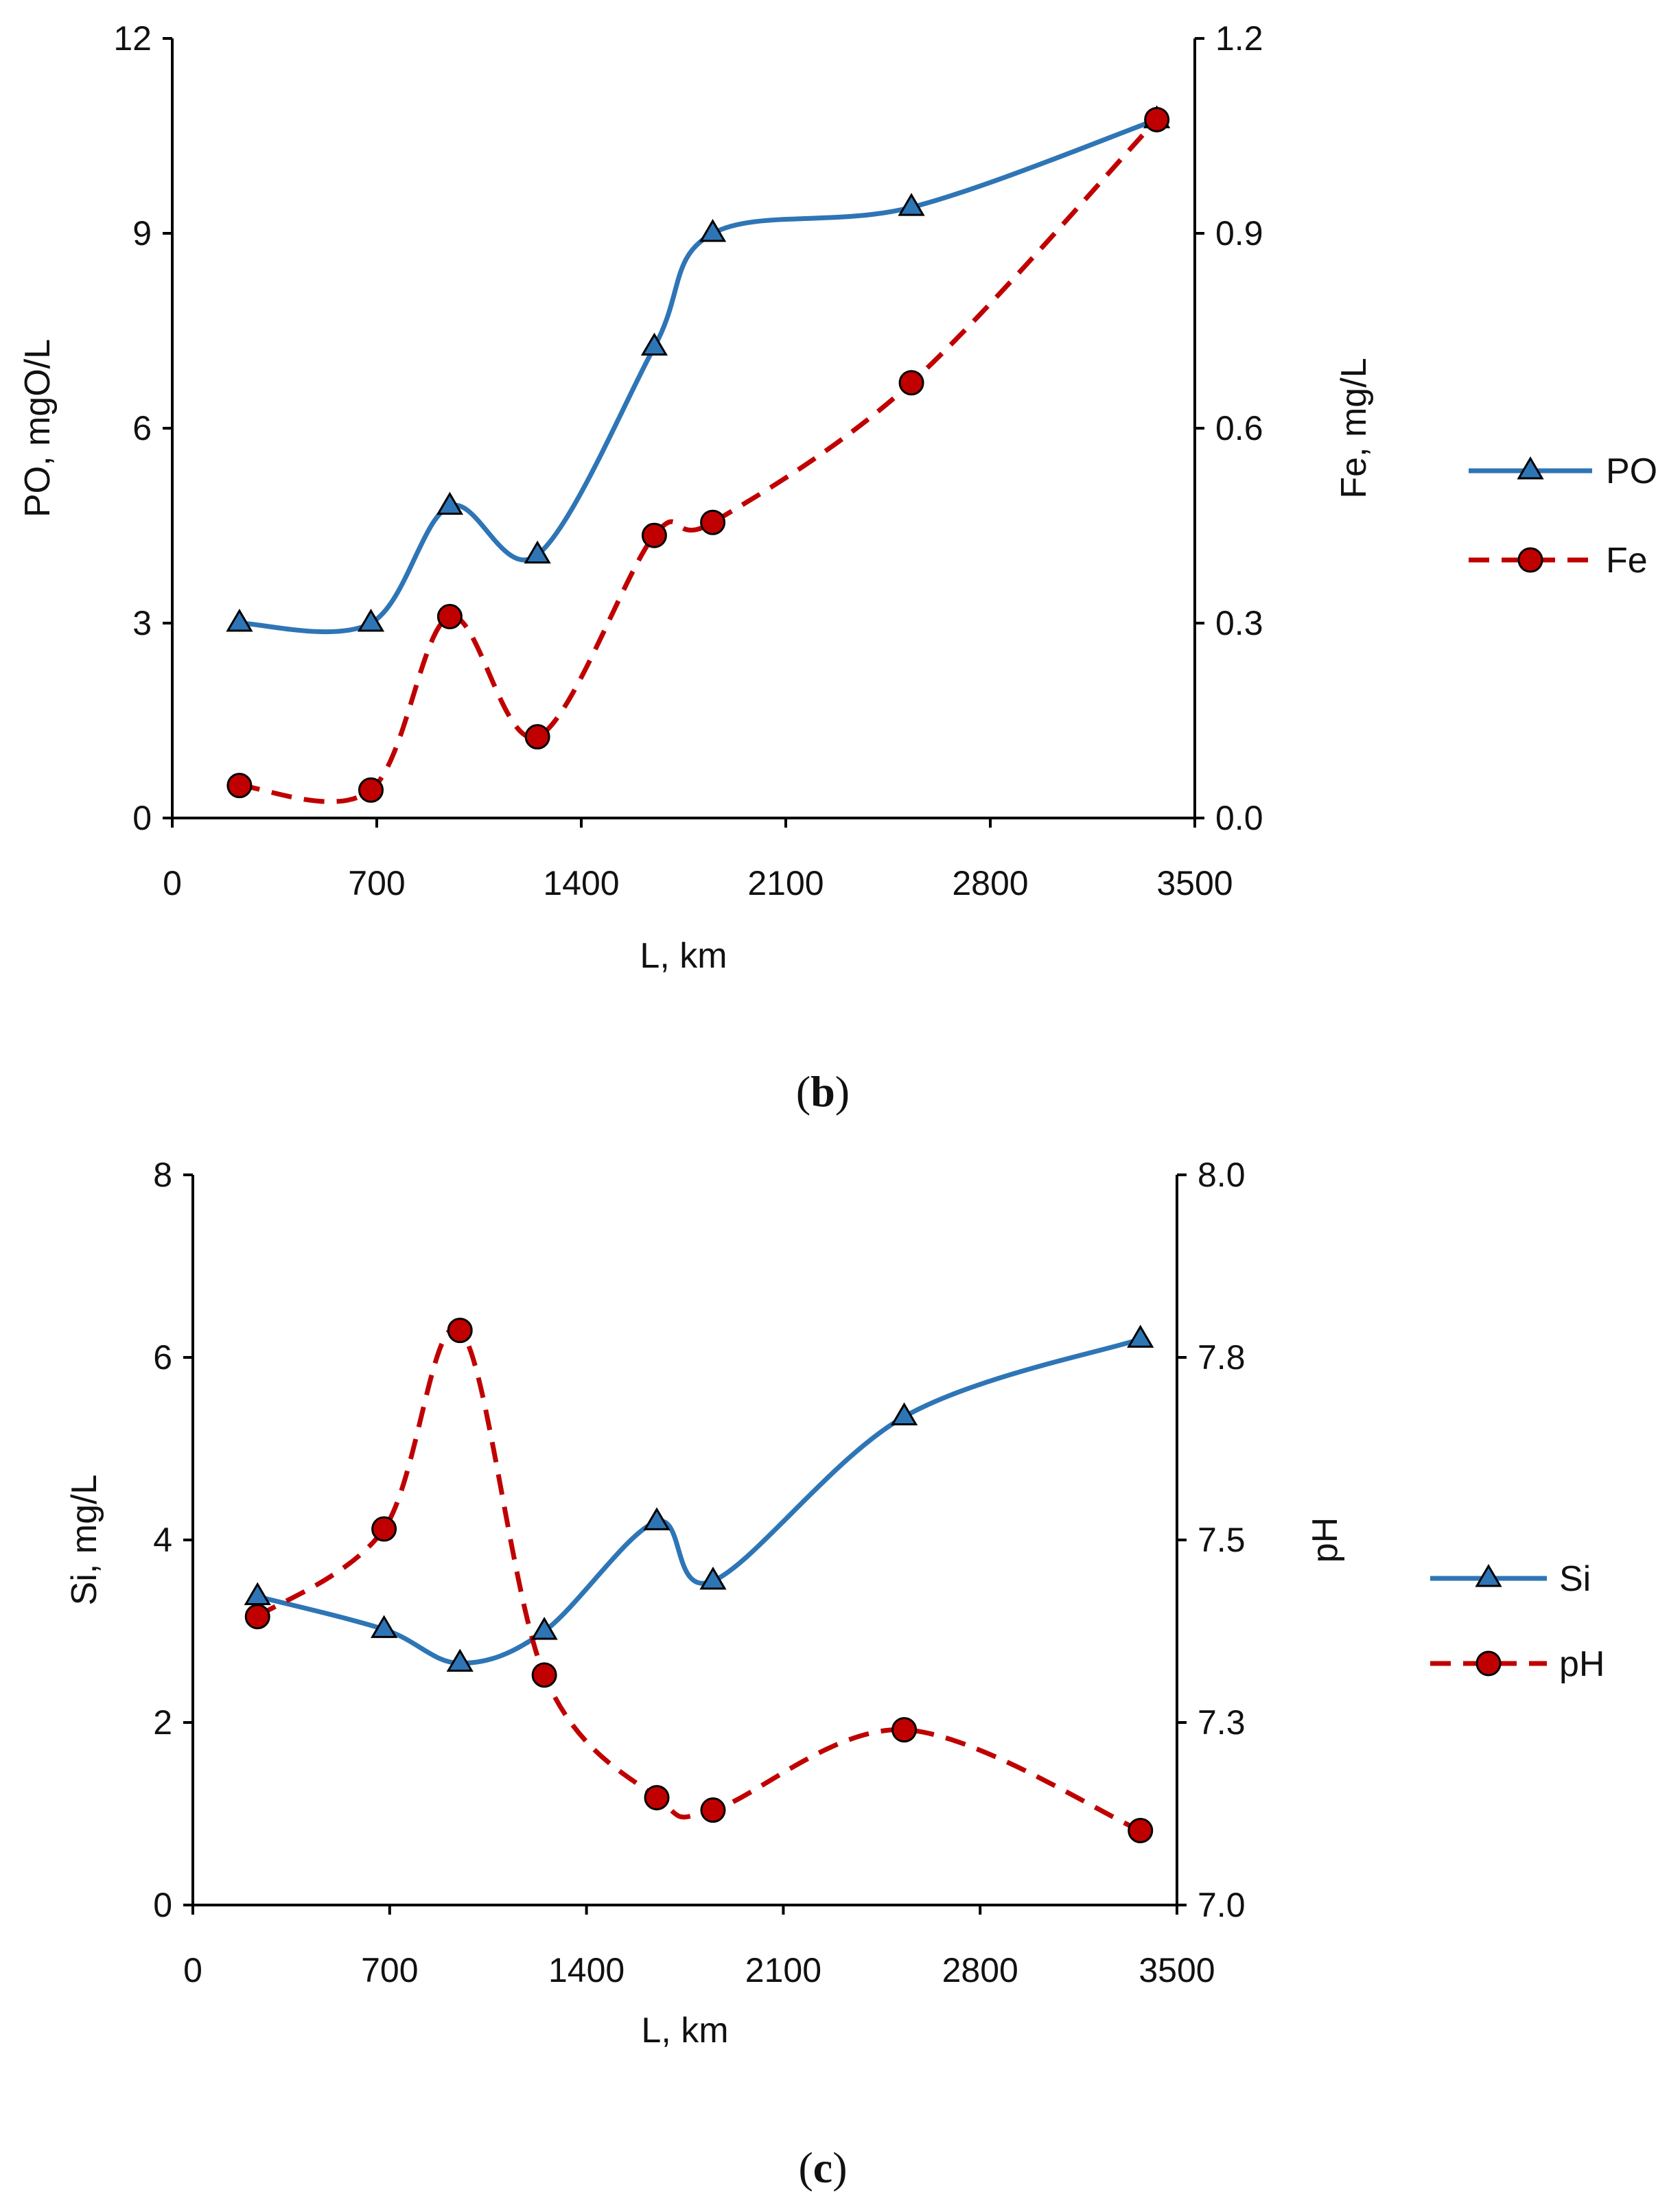 This screenshot has height=2196, width=1680. Describe the element at coordinates (1239, 428) in the screenshot. I see `right-tick-label: 0.6` at that location.